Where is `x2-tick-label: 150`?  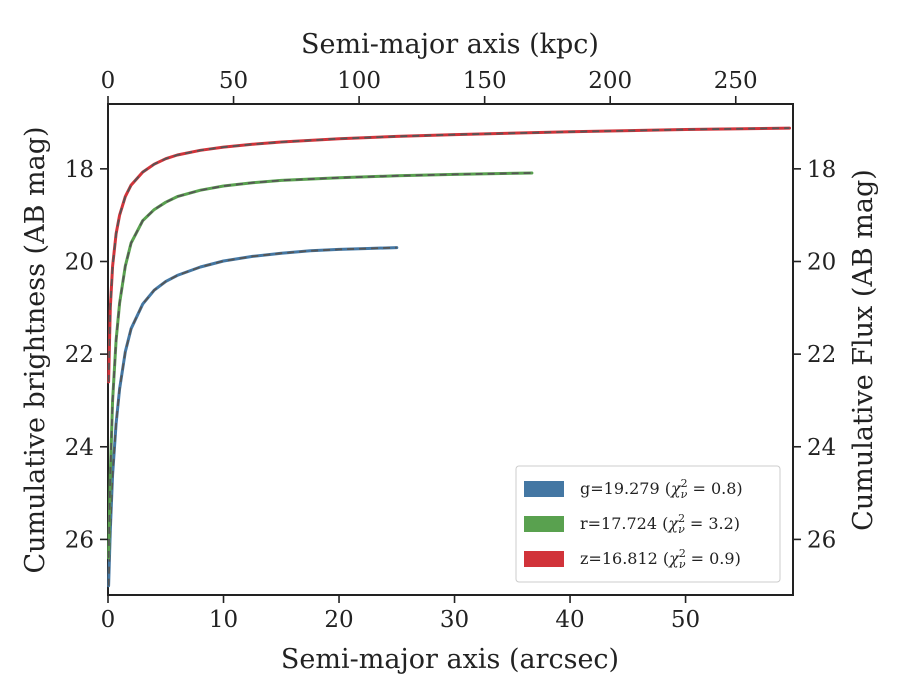
x2-tick-label: 150 is located at coordinates (485, 81).